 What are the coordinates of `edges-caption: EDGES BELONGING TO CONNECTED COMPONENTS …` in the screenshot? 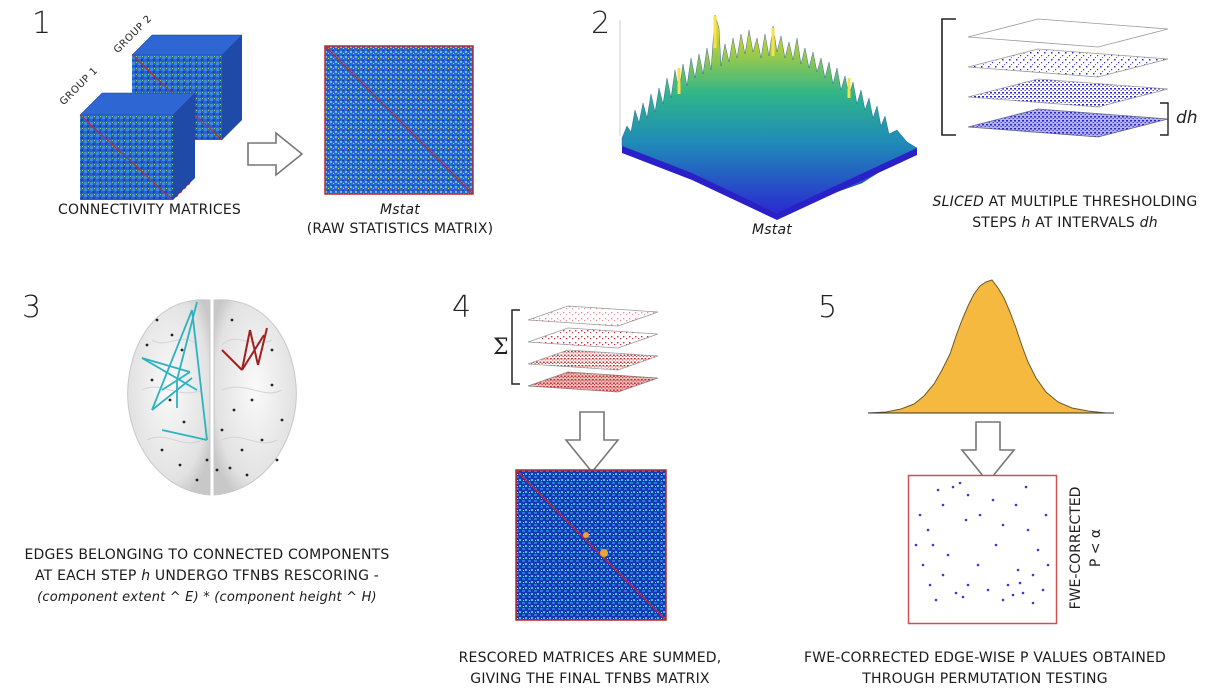 It's located at (207, 576).